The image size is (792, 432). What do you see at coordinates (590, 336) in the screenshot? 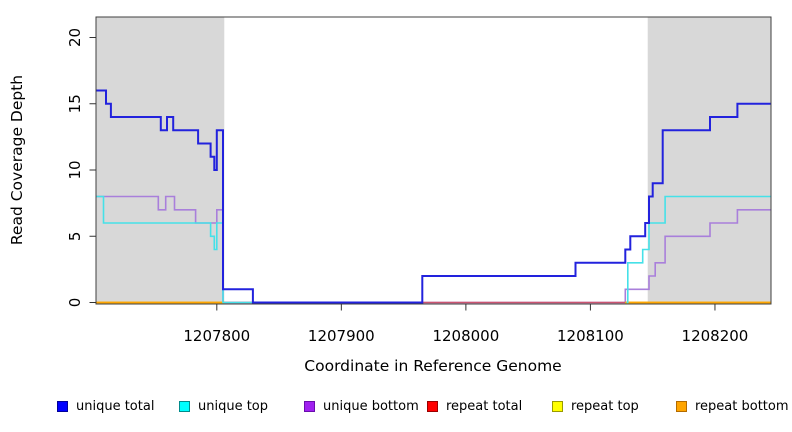
I see `x-tick-label: 1208100` at bounding box center [590, 336].